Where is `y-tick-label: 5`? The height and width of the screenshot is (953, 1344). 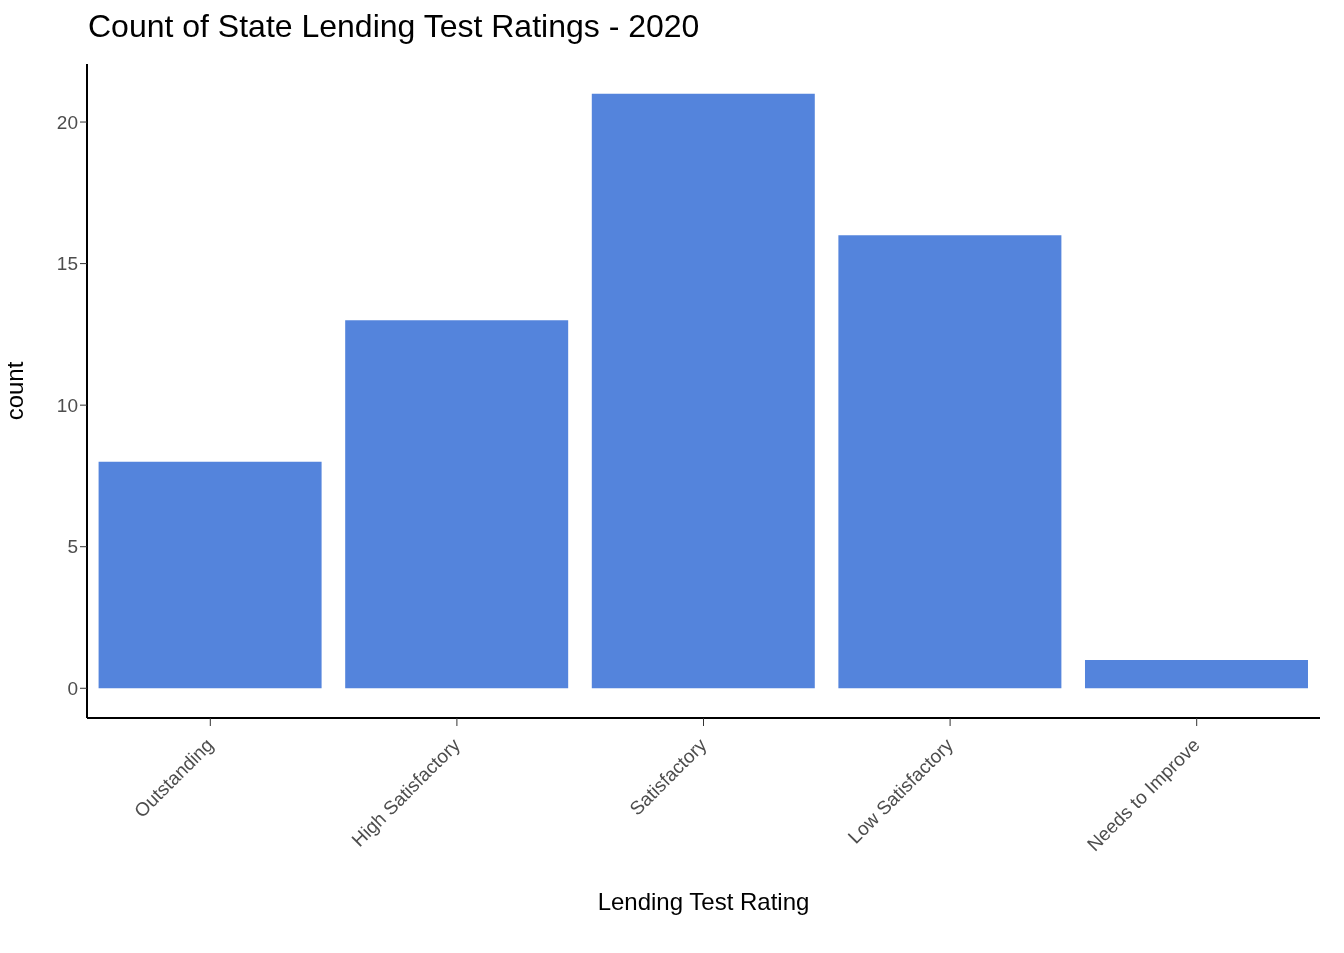
y-tick-label: 5 is located at coordinates (72, 547).